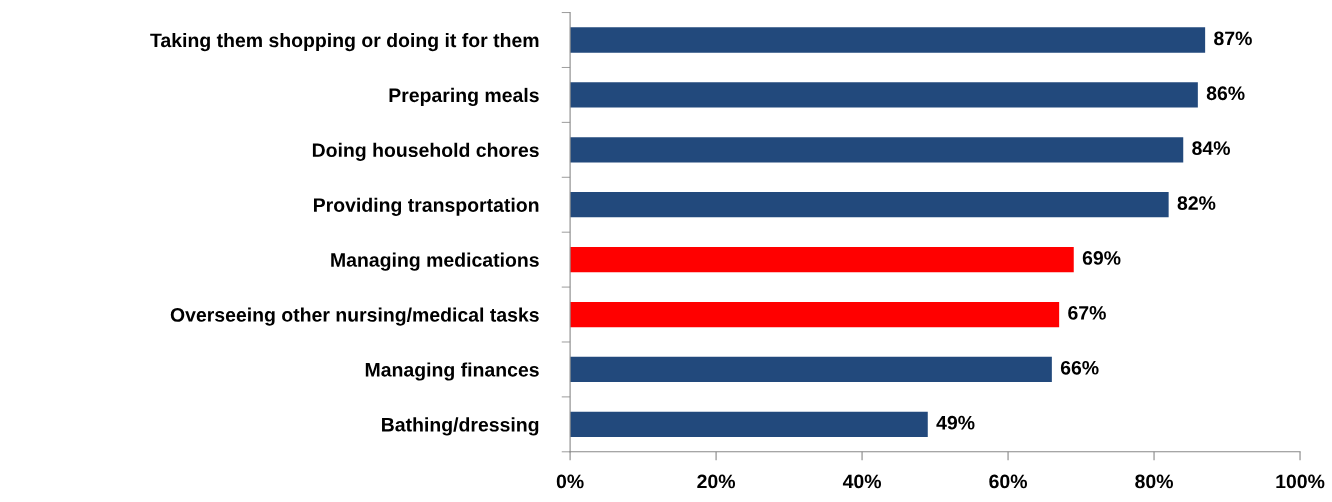  Describe the element at coordinates (452, 371) in the screenshot. I see `y-tick-label: Managing finances` at that location.